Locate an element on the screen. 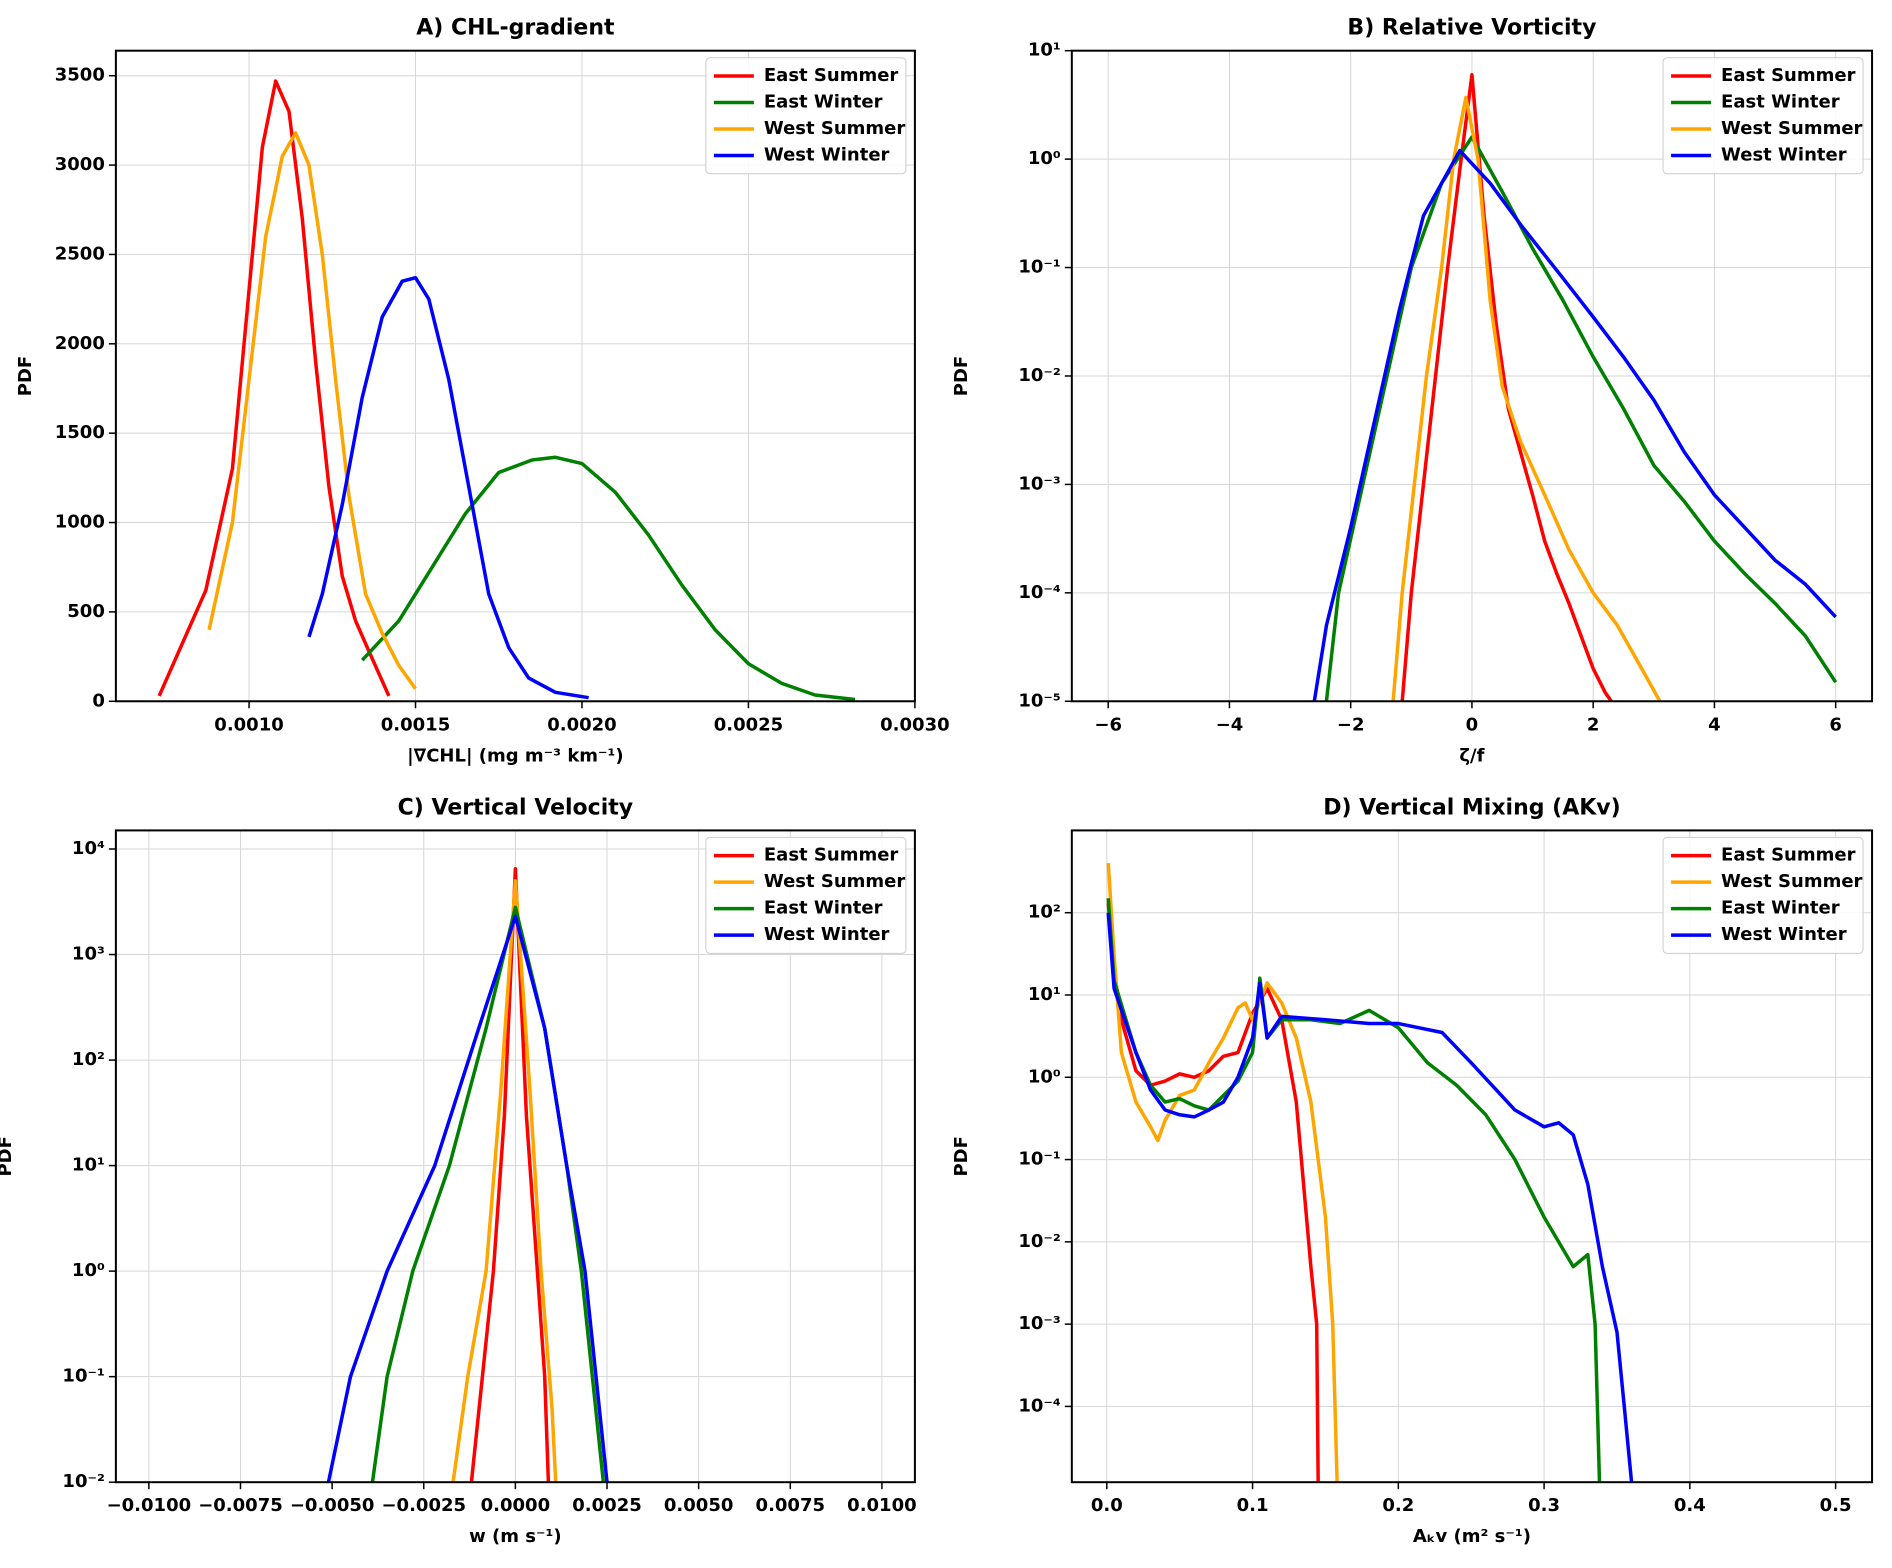 This screenshot has height=1568, width=1892. x-tick-label: 0 is located at coordinates (1472, 724).